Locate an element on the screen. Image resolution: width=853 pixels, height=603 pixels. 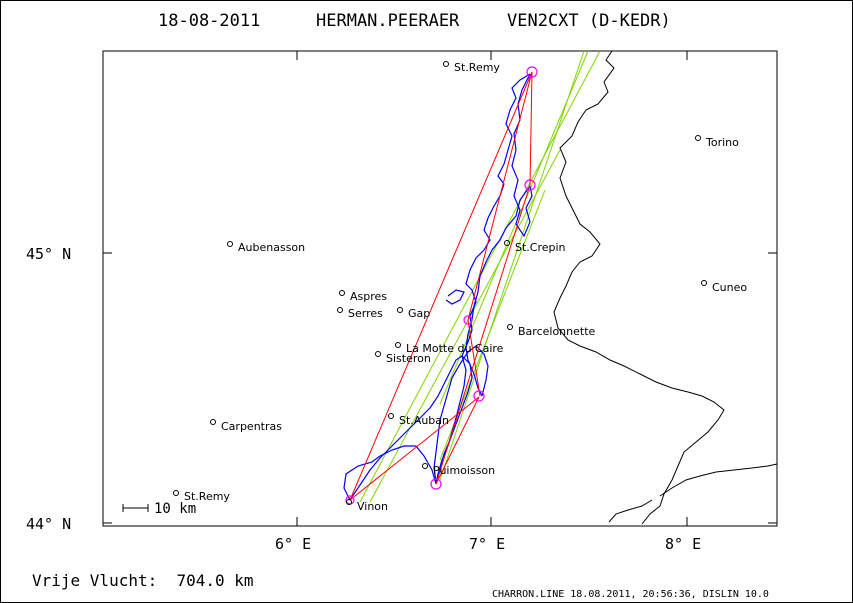
scale-bar is located at coordinates (135, 508).